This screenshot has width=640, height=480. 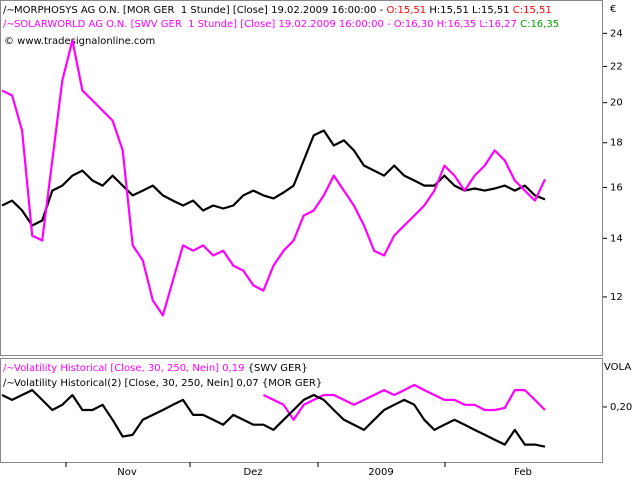 What do you see at coordinates (616, 66) in the screenshot?
I see `y-tick-label: 22` at bounding box center [616, 66].